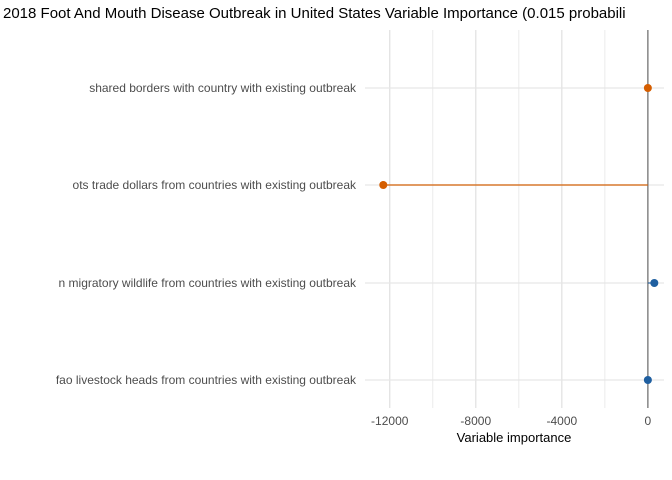  I want to click on x-axis-ticks: -12000 -8000 -4000 0, so click(511, 421).